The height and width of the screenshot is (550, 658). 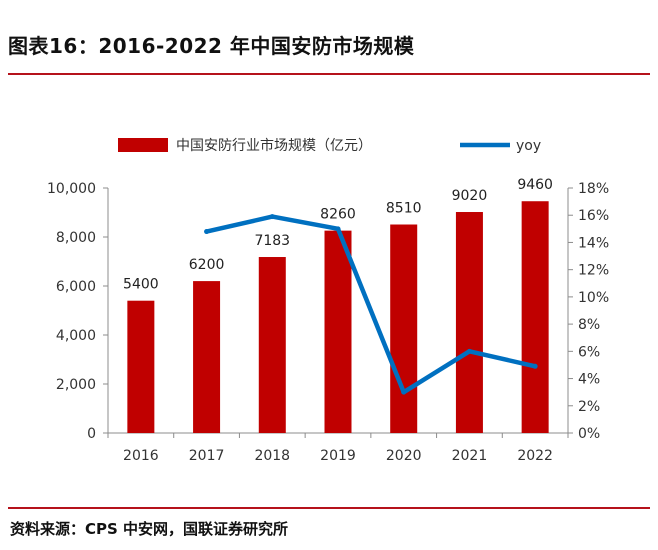 I want to click on legend-label-bar: 中国安防行业市场规模（亿元）, so click(x=274, y=145).